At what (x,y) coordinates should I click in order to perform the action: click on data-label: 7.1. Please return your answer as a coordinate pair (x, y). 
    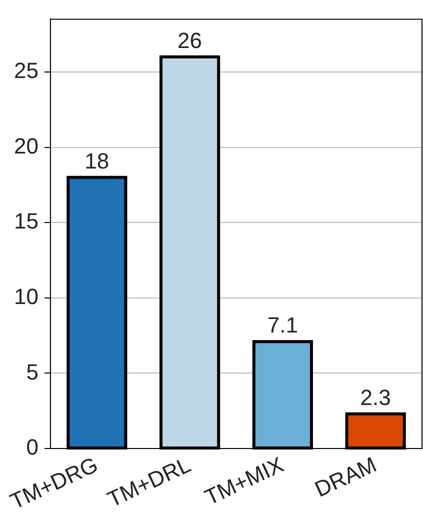
    Looking at the image, I should click on (282, 325).